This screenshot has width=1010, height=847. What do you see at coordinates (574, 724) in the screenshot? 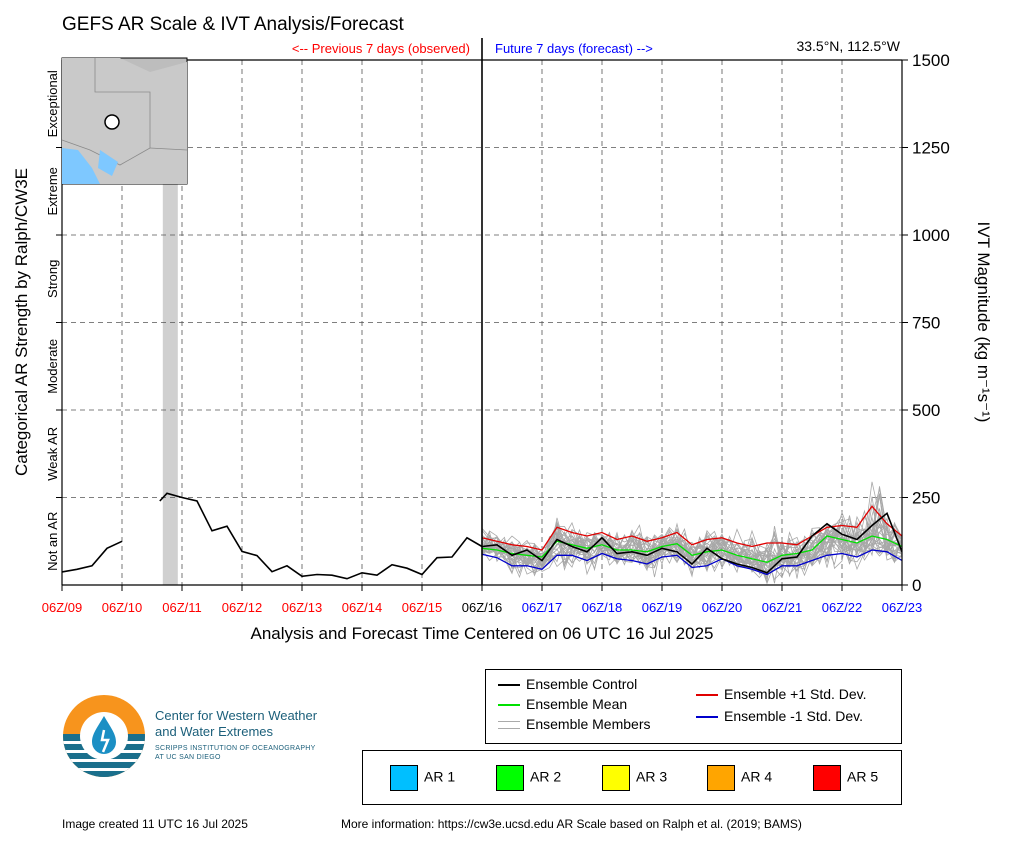
I see `legend-members: Ensemble Members` at bounding box center [574, 724].